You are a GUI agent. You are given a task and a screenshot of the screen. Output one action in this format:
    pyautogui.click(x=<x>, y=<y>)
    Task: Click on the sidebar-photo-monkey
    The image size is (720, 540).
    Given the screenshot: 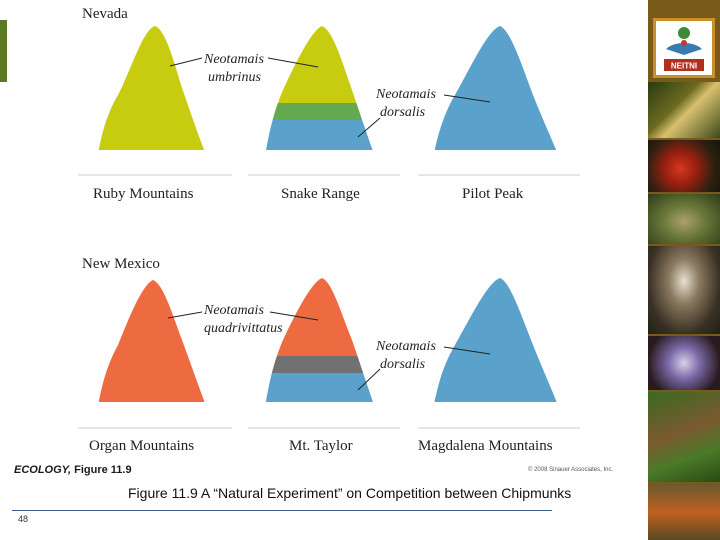 What is the action you would take?
    pyautogui.click(x=684, y=290)
    